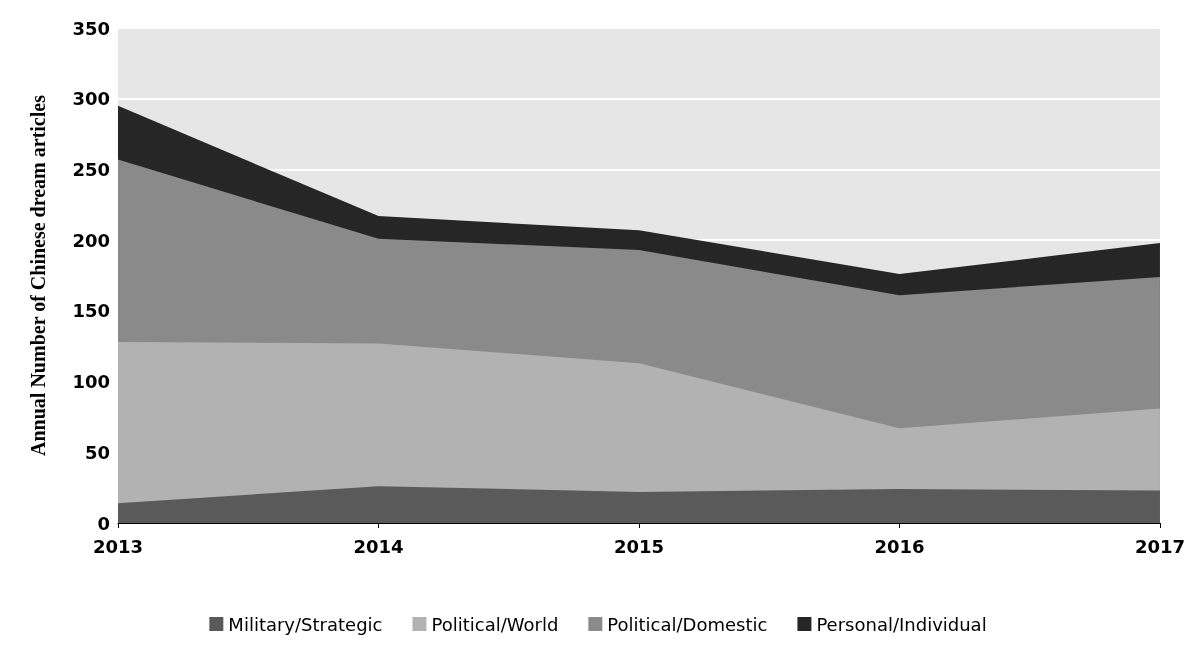  Describe the element at coordinates (1160, 546) in the screenshot. I see `x-tick-label: 2017` at that location.